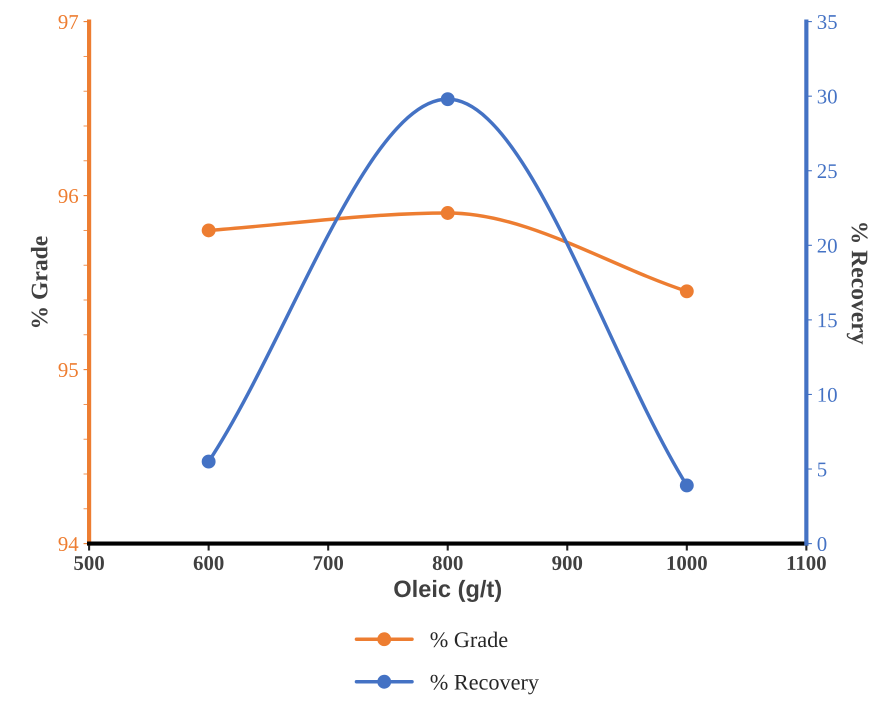 Image resolution: width=891 pixels, height=720 pixels. Describe the element at coordinates (822, 469) in the screenshot. I see `y2-tick-label: 5` at that location.